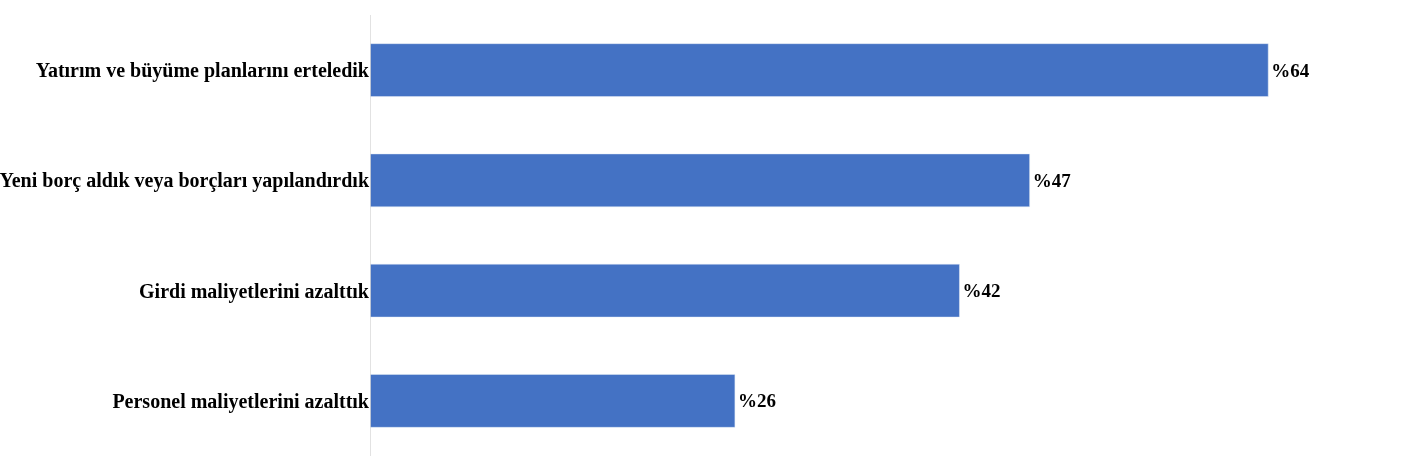  Describe the element at coordinates (185, 181) in the screenshot. I see `y-tick-label: Yeni borç aldık veya borçları yapılandırdık` at that location.